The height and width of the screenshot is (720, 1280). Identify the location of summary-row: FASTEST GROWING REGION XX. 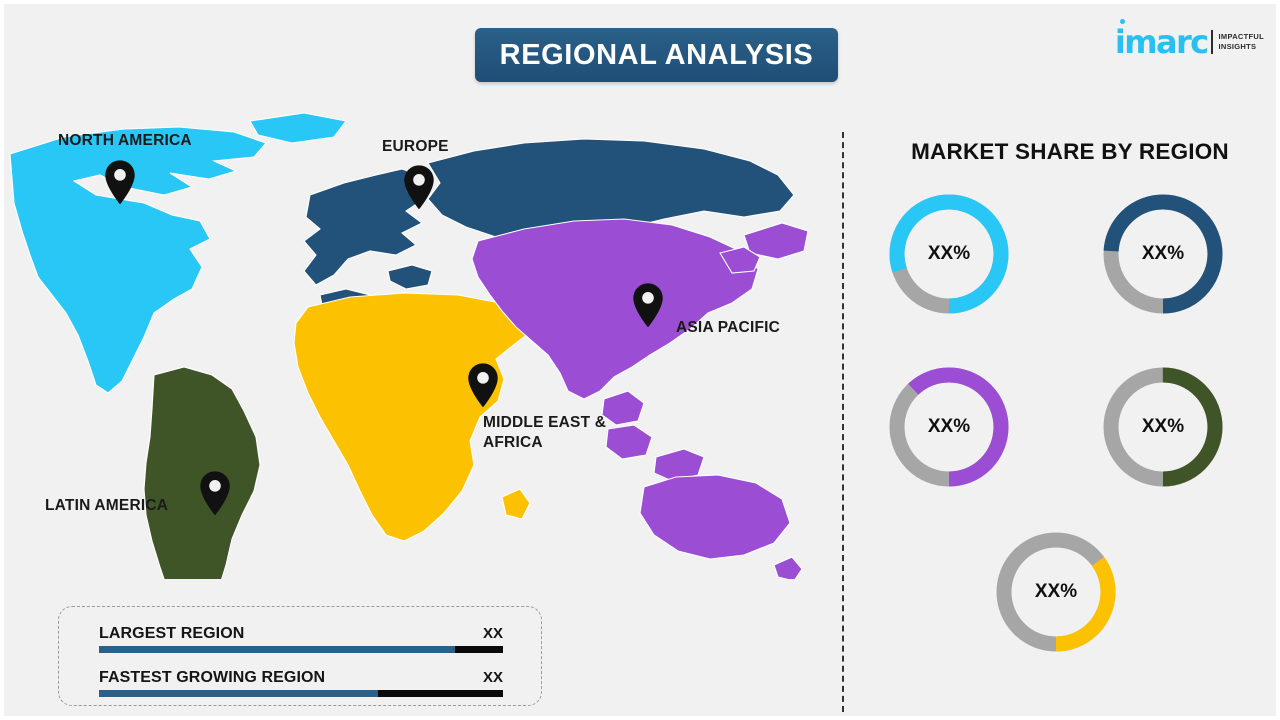
(301, 683).